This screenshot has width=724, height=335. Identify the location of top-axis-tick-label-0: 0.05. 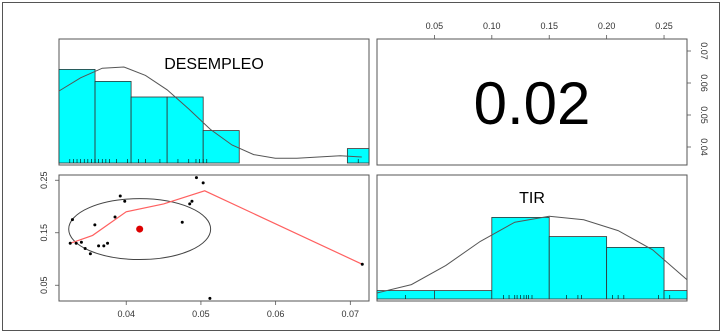
(435, 26).